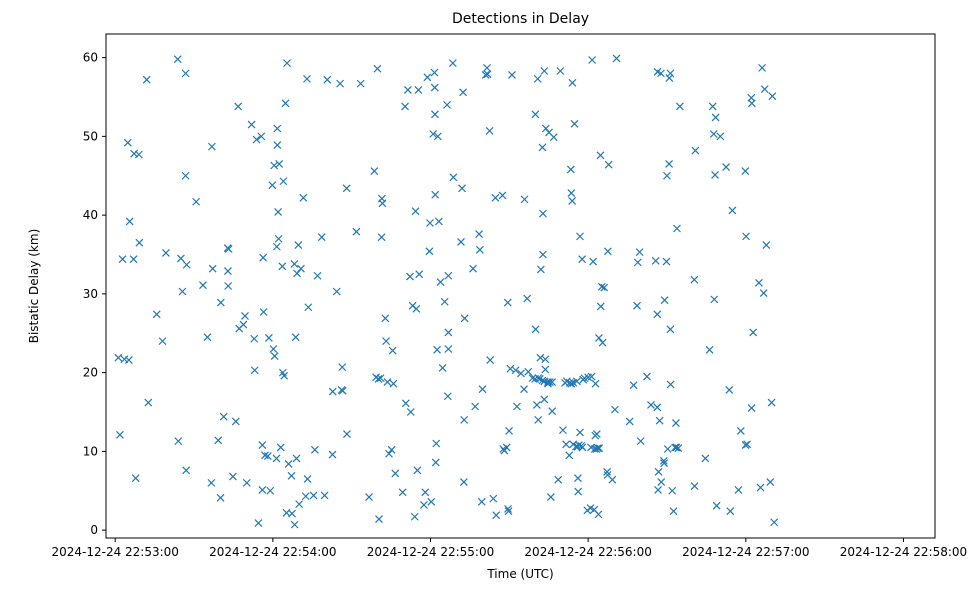 This screenshot has width=979, height=590. Describe the element at coordinates (745, 552) in the screenshot. I see `x-tick-label: 2024-12-24 22:57:00` at that location.